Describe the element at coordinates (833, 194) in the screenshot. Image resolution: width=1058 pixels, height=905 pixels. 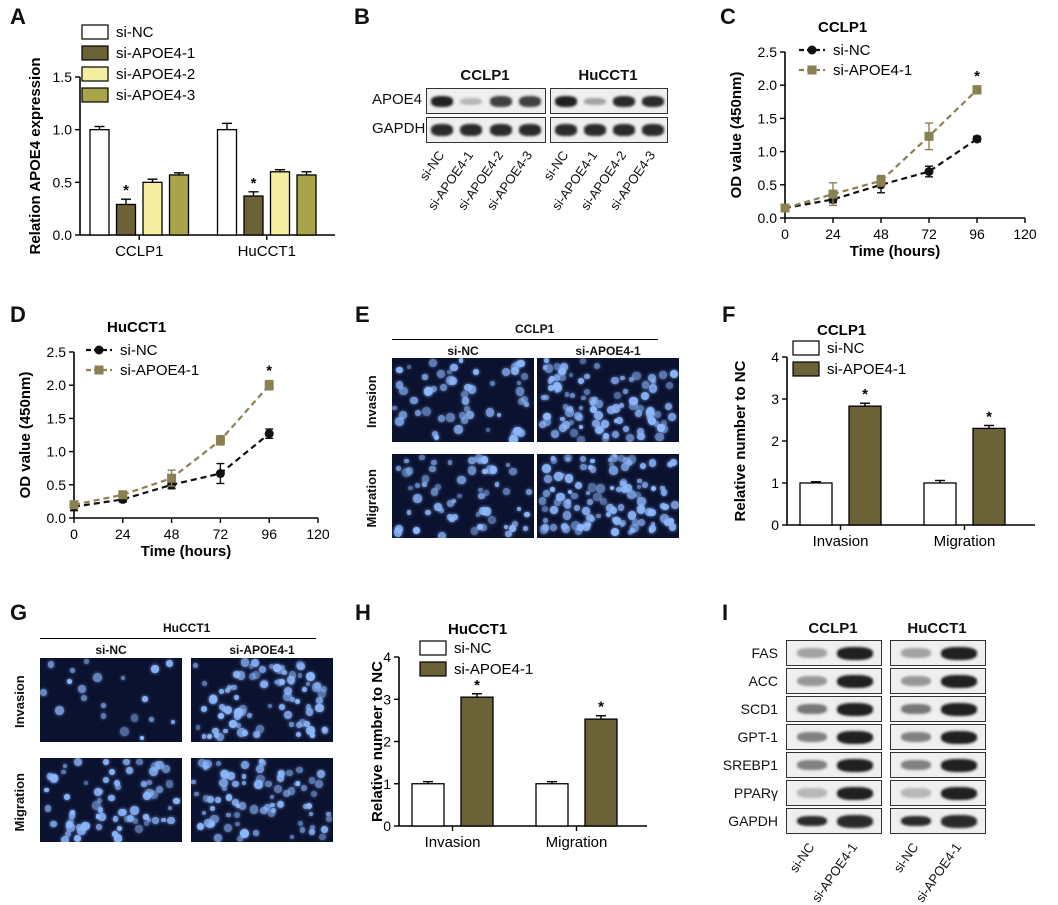
I see `data-point` at that location.